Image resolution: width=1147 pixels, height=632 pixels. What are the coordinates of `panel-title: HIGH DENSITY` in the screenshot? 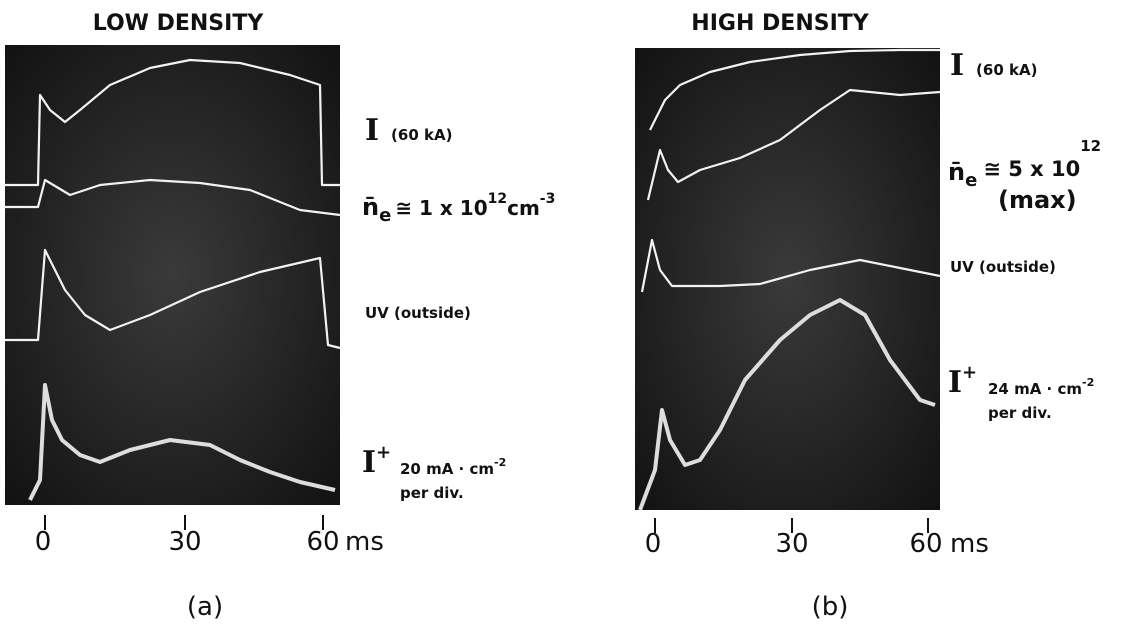 It's located at (780, 23).